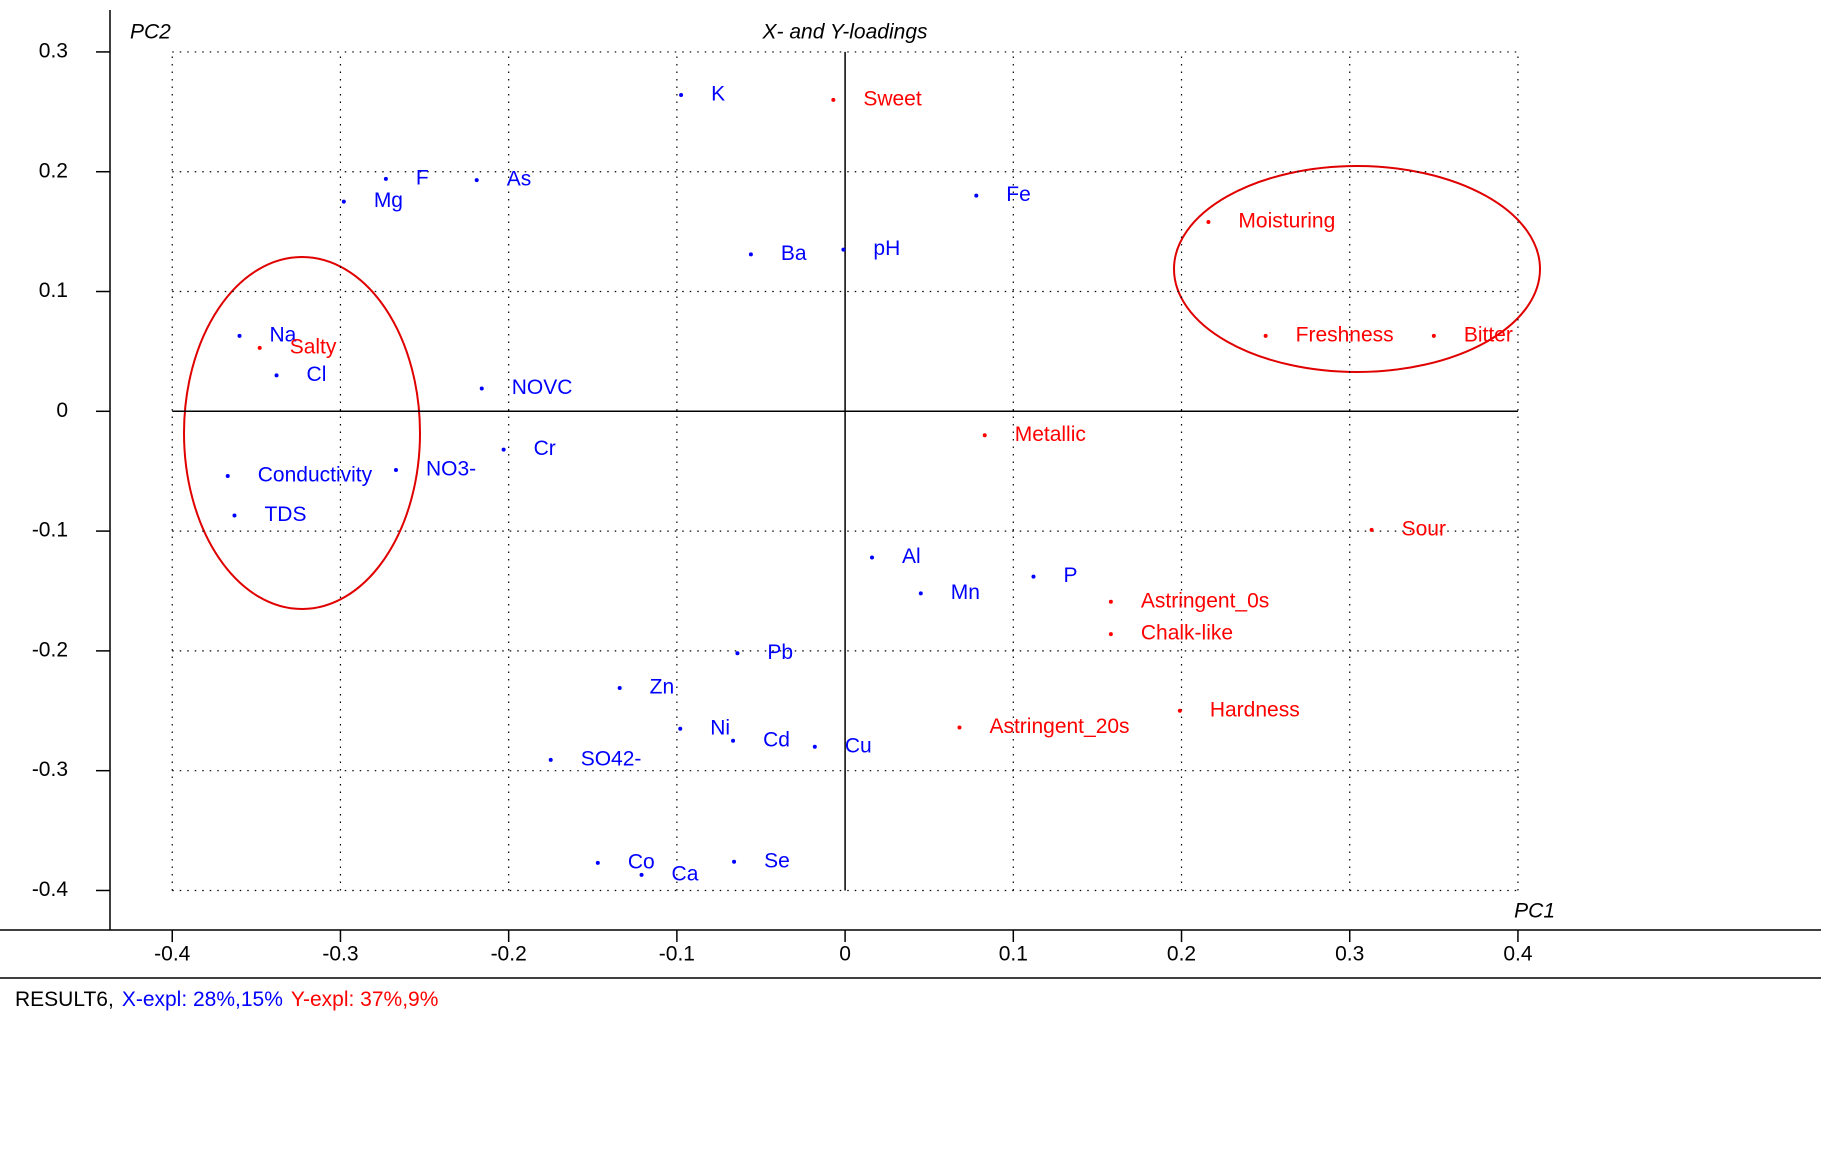 The height and width of the screenshot is (1161, 1821). Describe the element at coordinates (364, 999) in the screenshot. I see `footer-part: Y-expl: 37%,9%` at that location.